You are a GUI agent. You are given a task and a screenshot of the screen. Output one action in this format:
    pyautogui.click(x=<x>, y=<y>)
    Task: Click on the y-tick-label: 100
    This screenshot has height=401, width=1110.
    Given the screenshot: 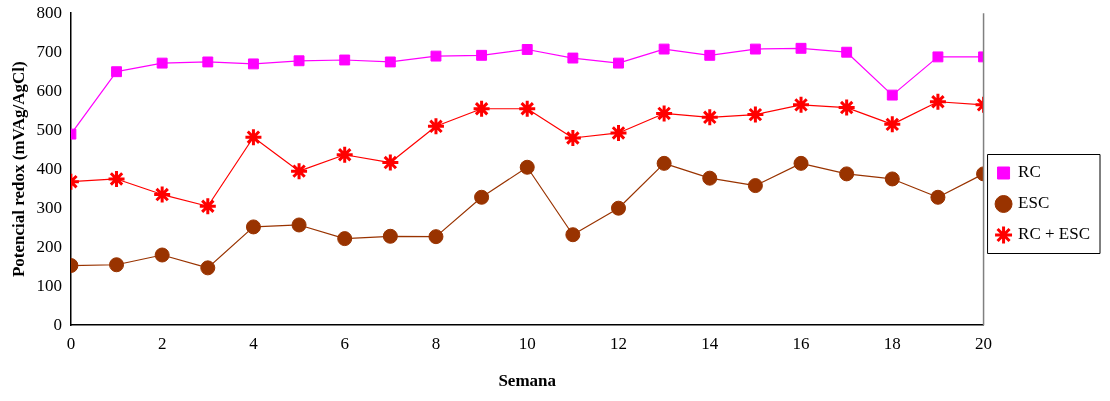 What is the action you would take?
    pyautogui.click(x=49, y=285)
    